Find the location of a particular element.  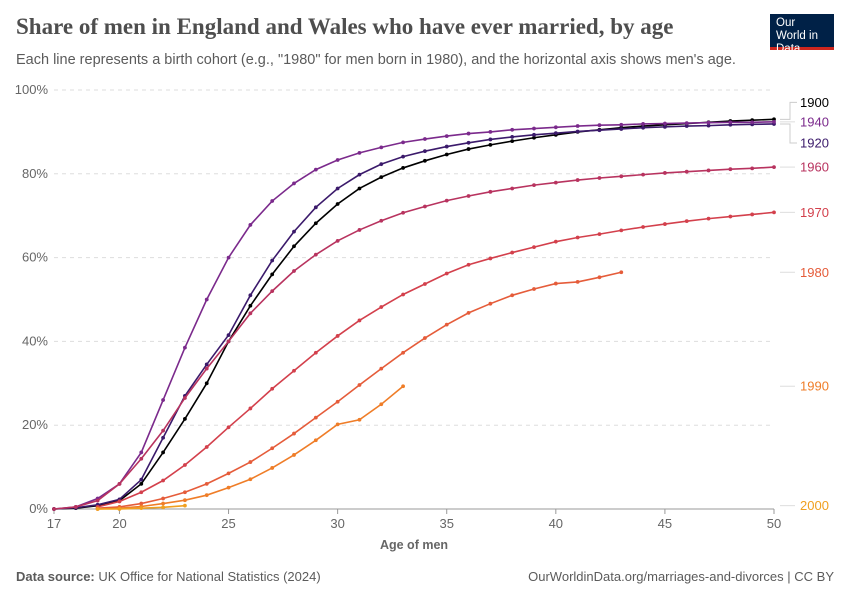

owid-logo: Our World in Data is located at coordinates (802, 34).